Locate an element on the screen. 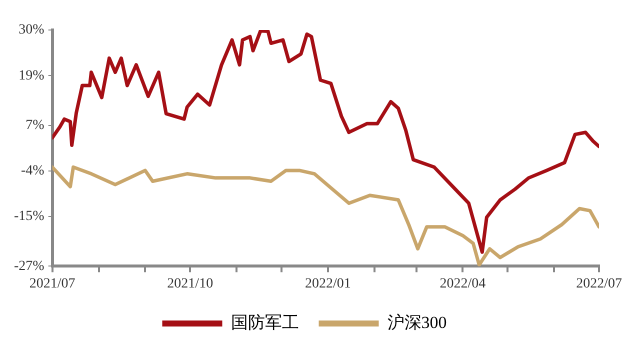  legend-label: 国防军工 is located at coordinates (264, 322).